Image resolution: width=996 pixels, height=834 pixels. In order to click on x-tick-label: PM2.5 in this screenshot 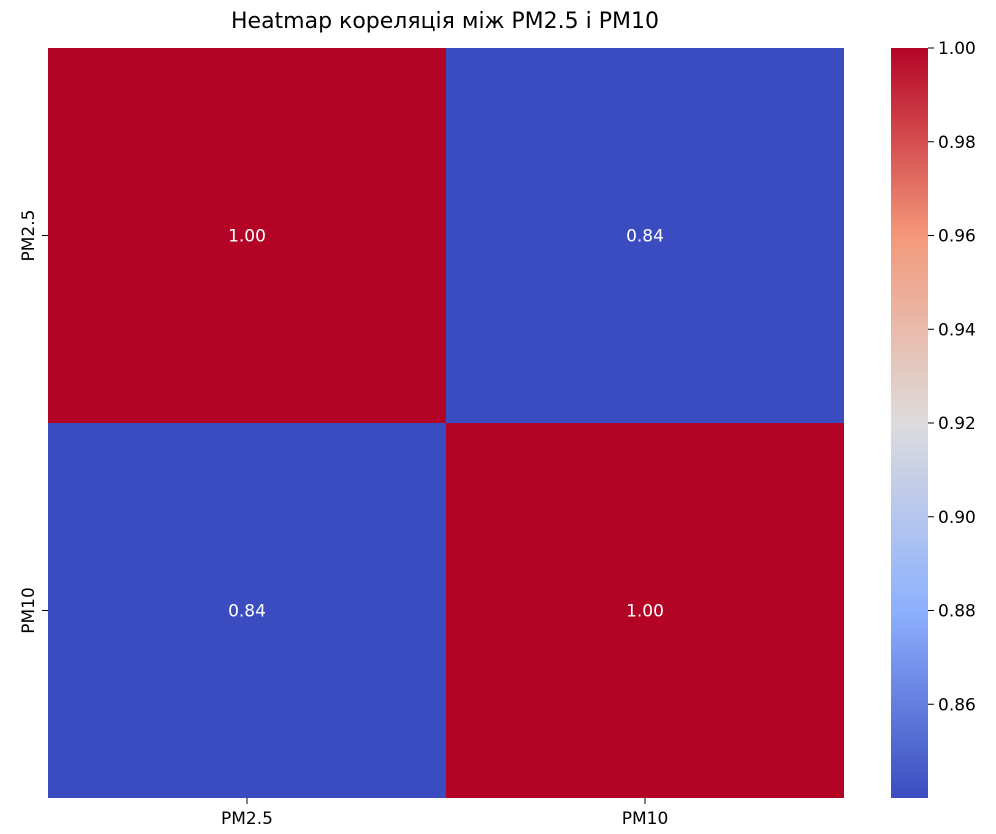, I will do `click(247, 819)`.